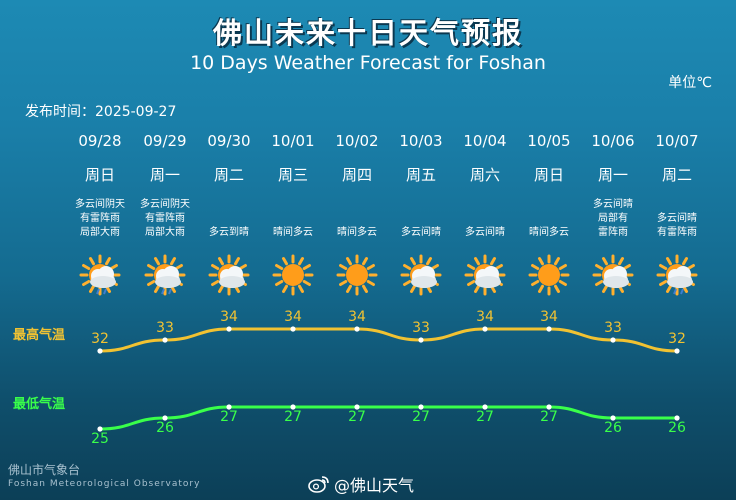 The image size is (736, 500). I want to click on low-temp-label: 最低气温, so click(39, 404).